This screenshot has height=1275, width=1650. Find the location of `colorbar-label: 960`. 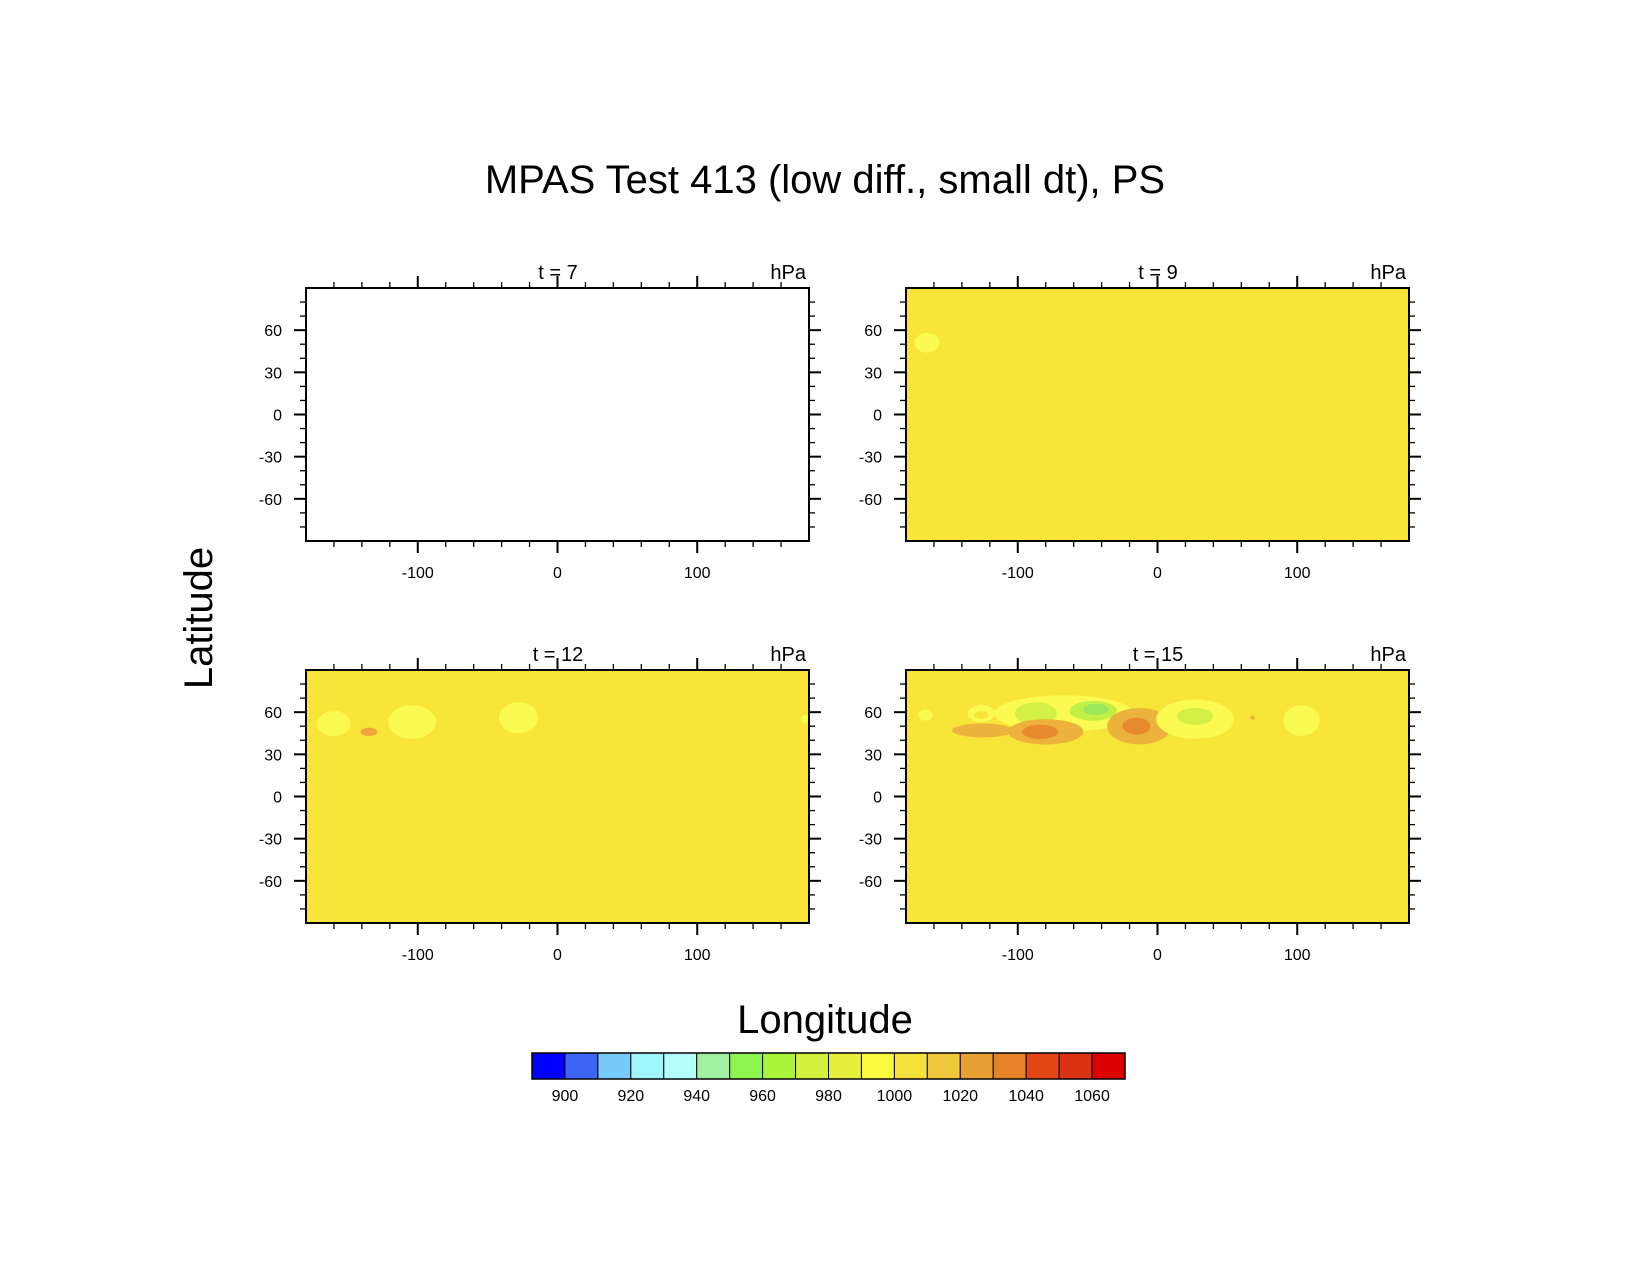

colorbar-label: 960 is located at coordinates (762, 1096).